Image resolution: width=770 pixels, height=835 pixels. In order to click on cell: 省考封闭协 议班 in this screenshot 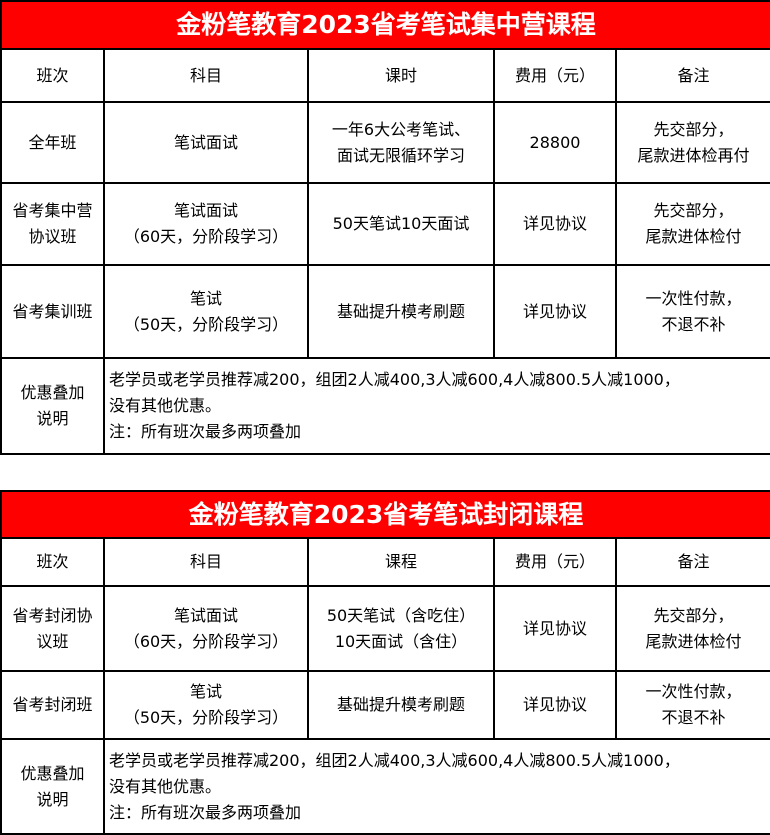, I will do `click(52, 628)`.